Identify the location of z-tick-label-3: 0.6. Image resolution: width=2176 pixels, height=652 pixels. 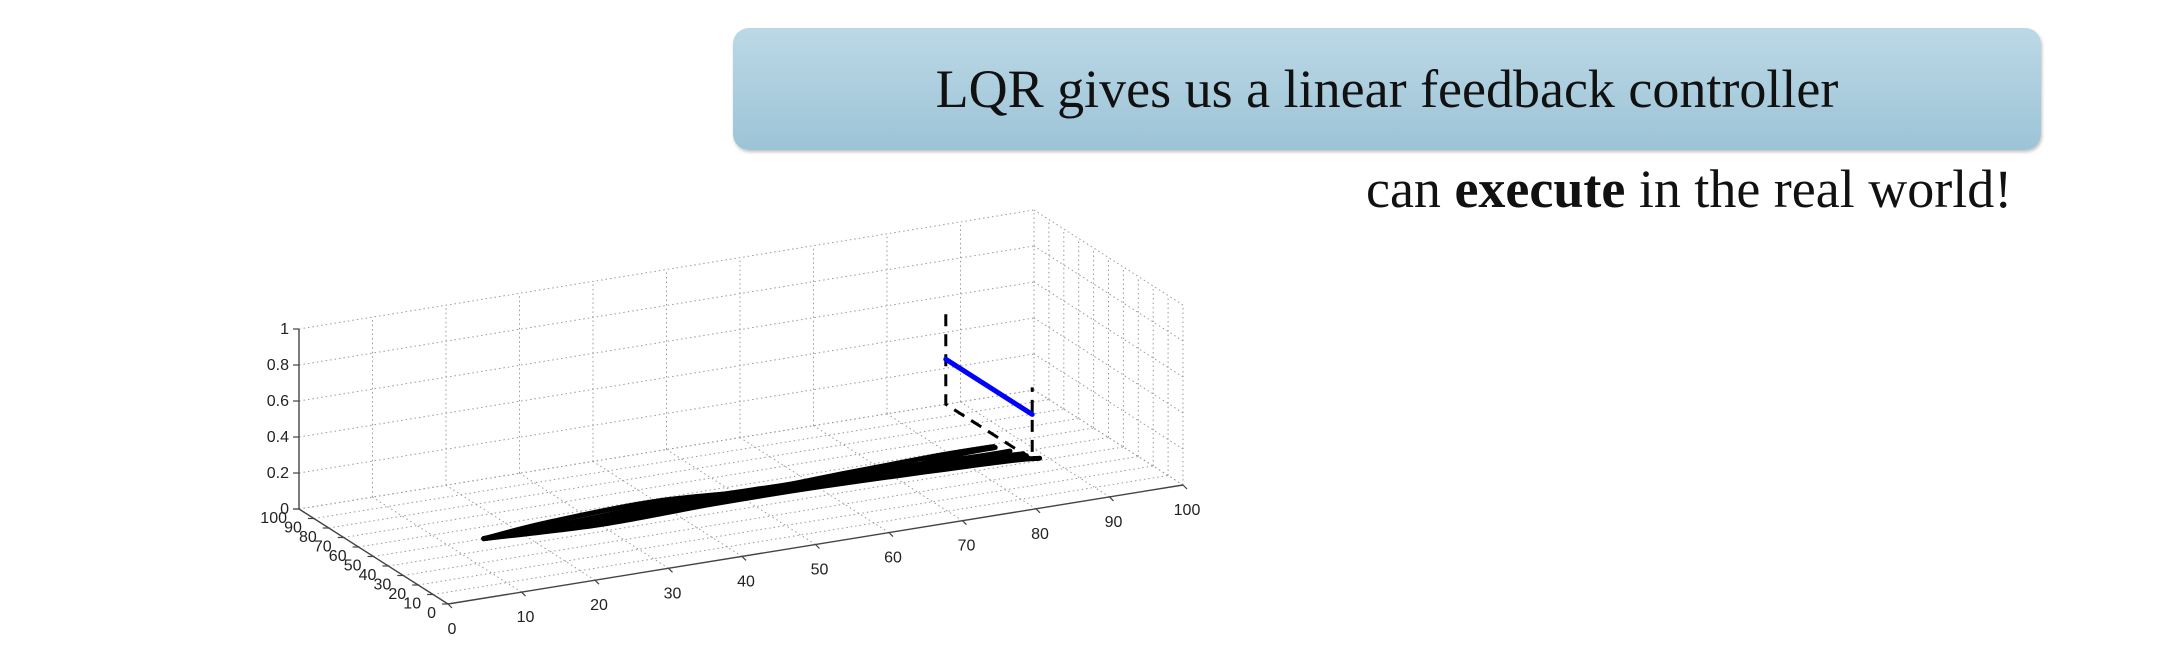
(278, 401).